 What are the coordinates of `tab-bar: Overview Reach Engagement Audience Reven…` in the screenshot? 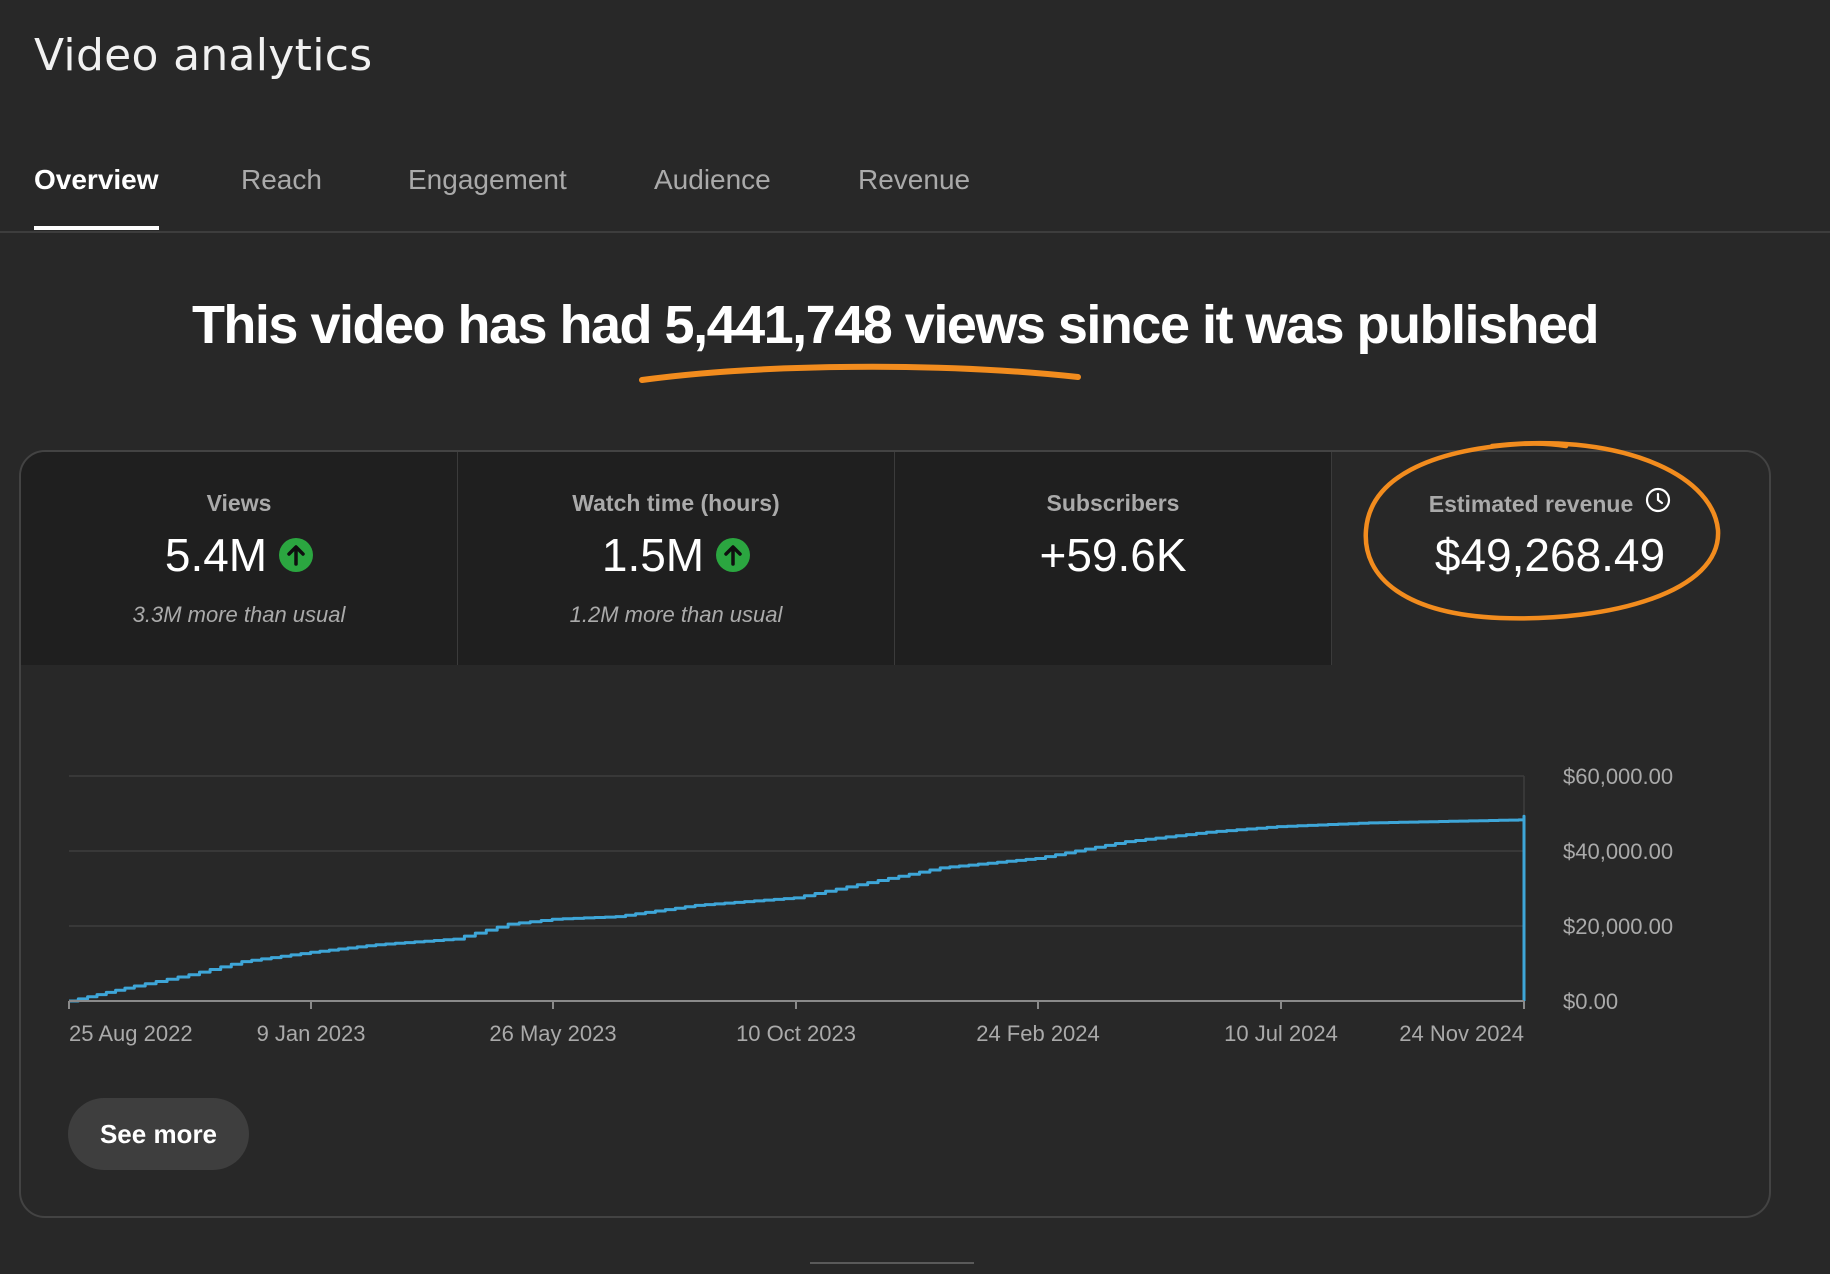 It's located at (915, 196).